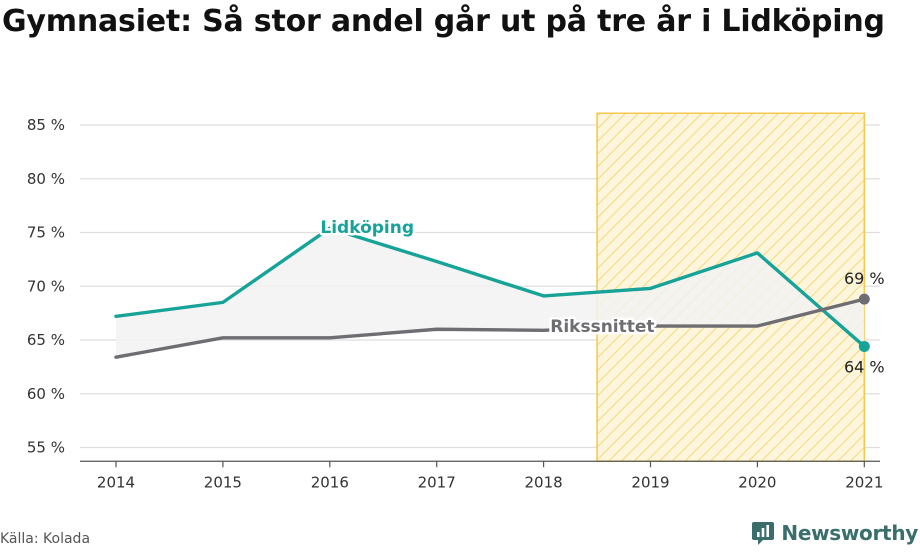 The image size is (920, 552). I want to click on x-tick-label: 2015, so click(223, 482).